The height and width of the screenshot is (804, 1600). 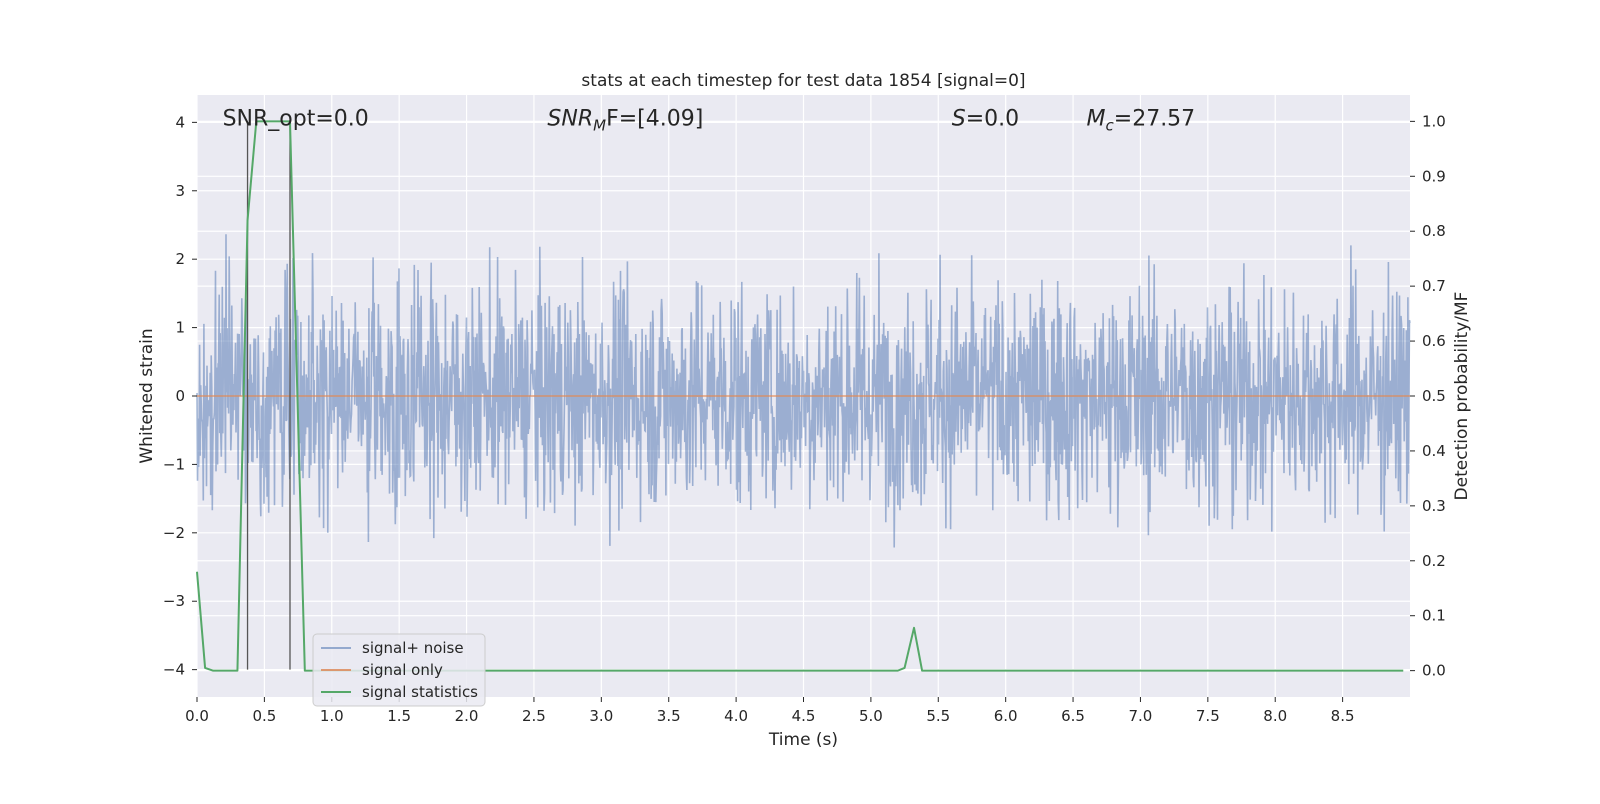 What do you see at coordinates (1434, 616) in the screenshot?
I see `y-right-tick-label: 0.1` at bounding box center [1434, 616].